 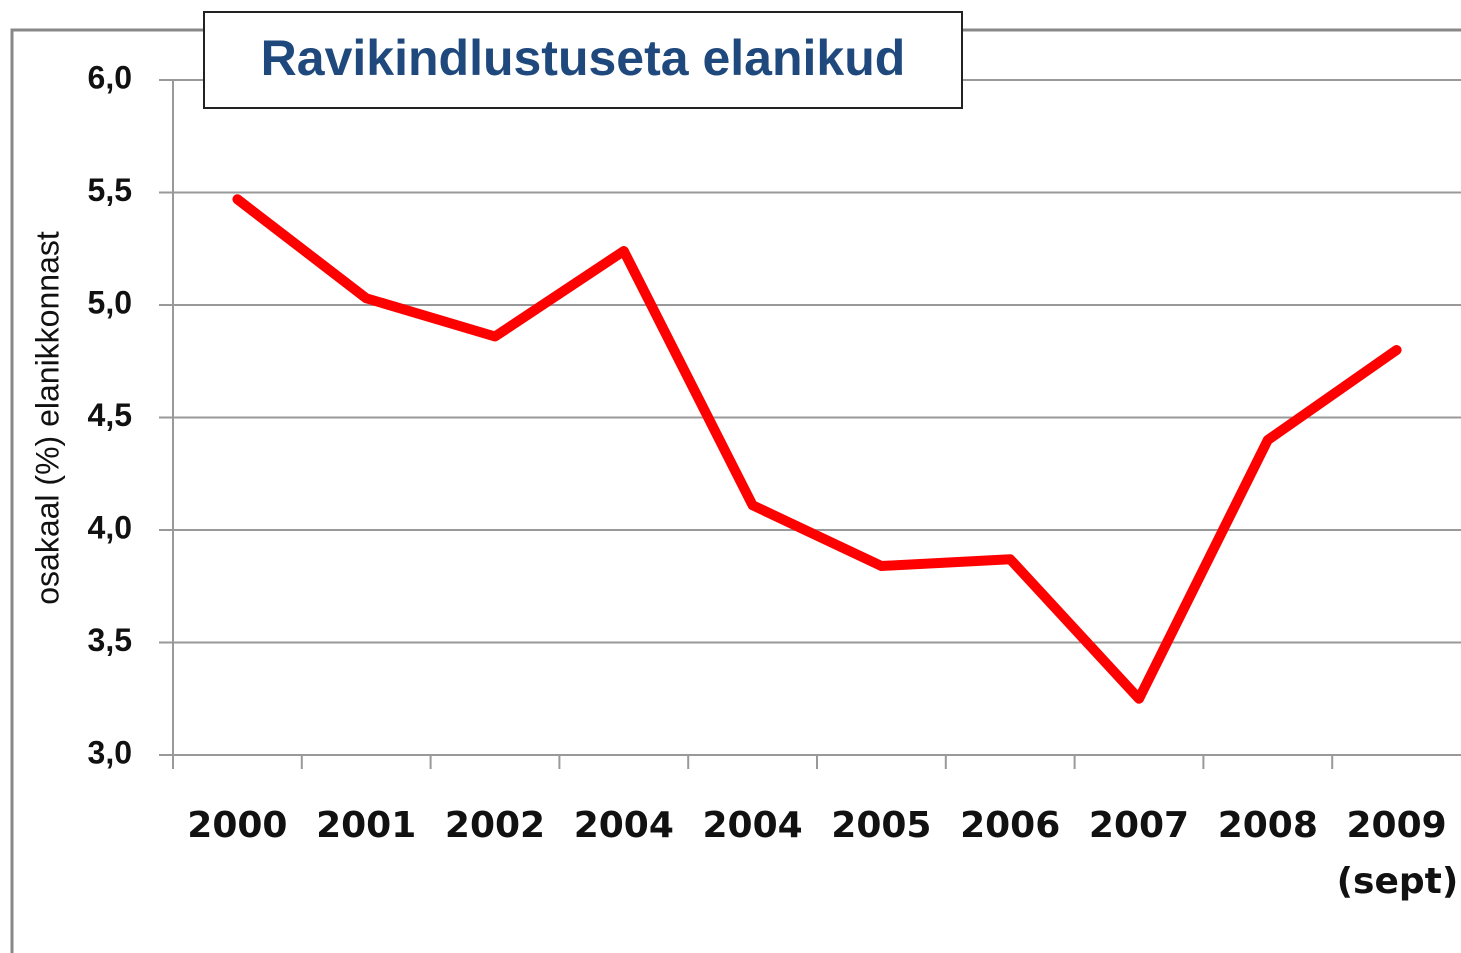 What do you see at coordinates (110, 302) in the screenshot?
I see `y-tick-label: 5,0` at bounding box center [110, 302].